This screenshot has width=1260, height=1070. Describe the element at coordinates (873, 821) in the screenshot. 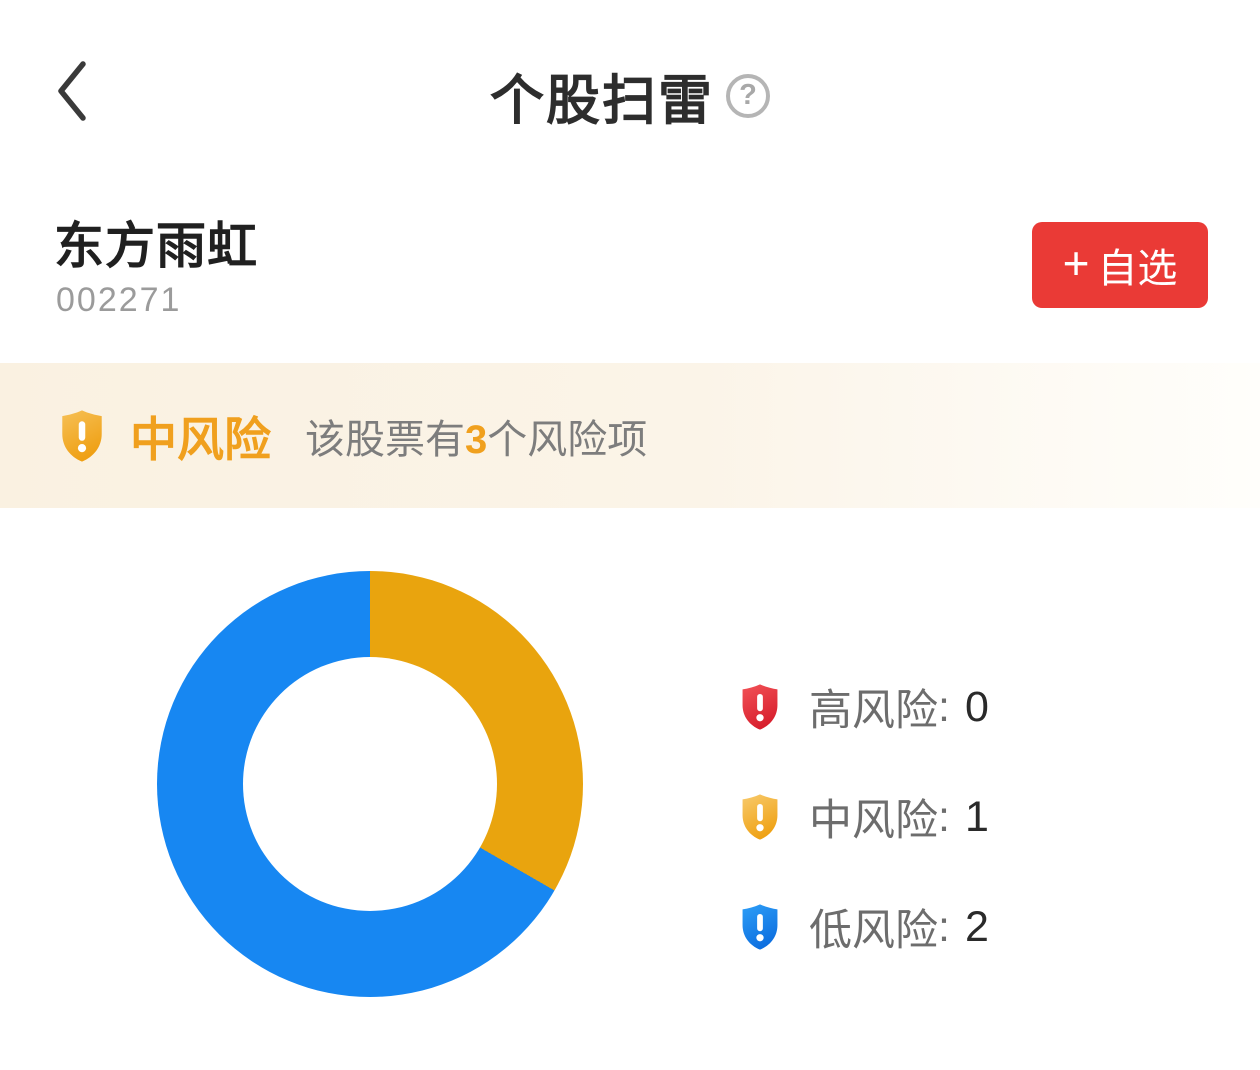

I see `legend-label: 中风险` at that location.